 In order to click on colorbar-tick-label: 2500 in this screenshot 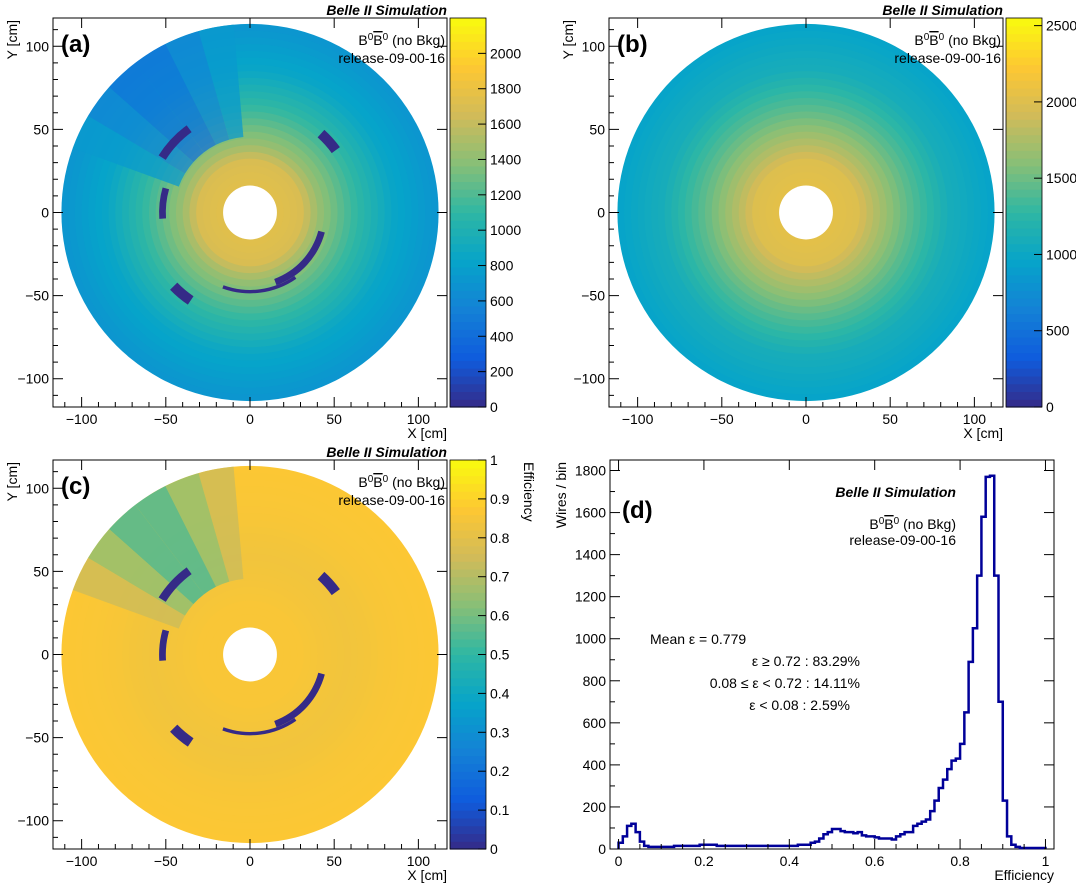, I will do `click(1061, 26)`.